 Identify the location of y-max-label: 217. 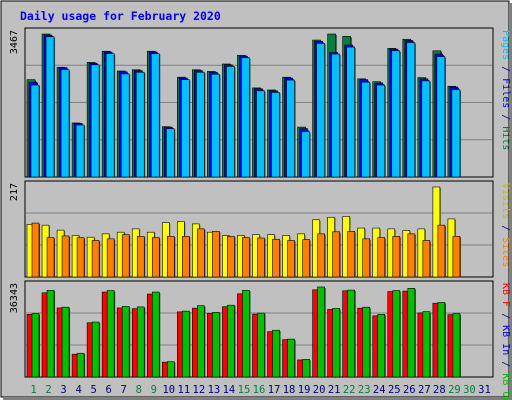
(14, 192).